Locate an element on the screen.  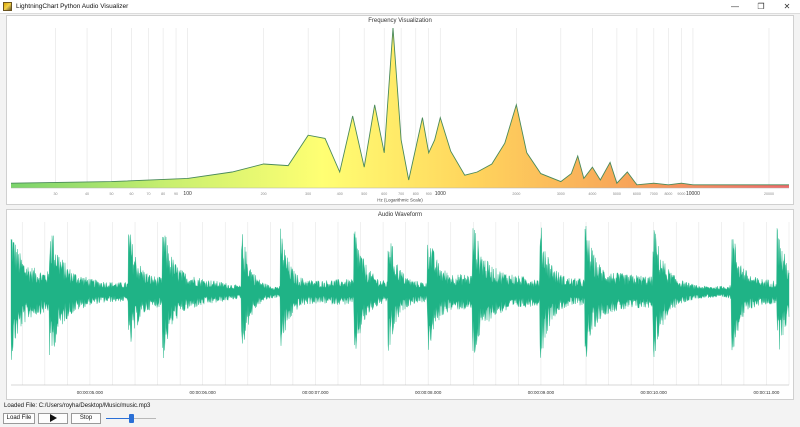
waveform-chart-title: Audio Waveform is located at coordinates (400, 215).